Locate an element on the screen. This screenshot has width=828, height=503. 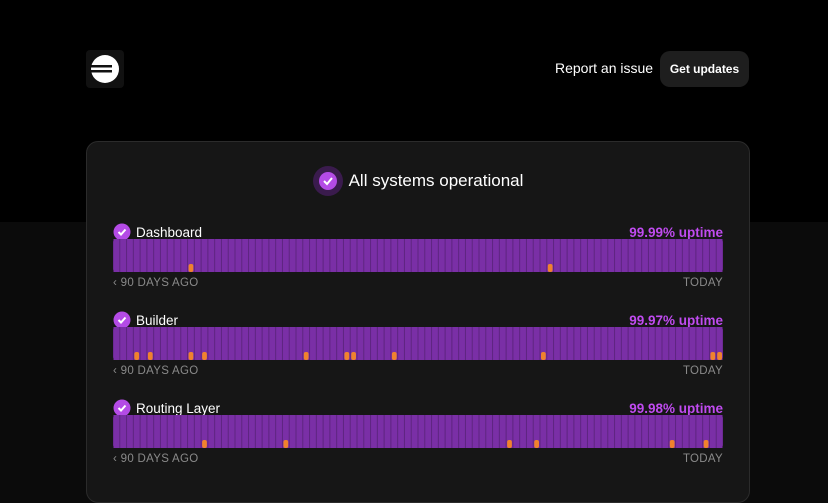
subscribe-button: Get updates is located at coordinates (704, 69).